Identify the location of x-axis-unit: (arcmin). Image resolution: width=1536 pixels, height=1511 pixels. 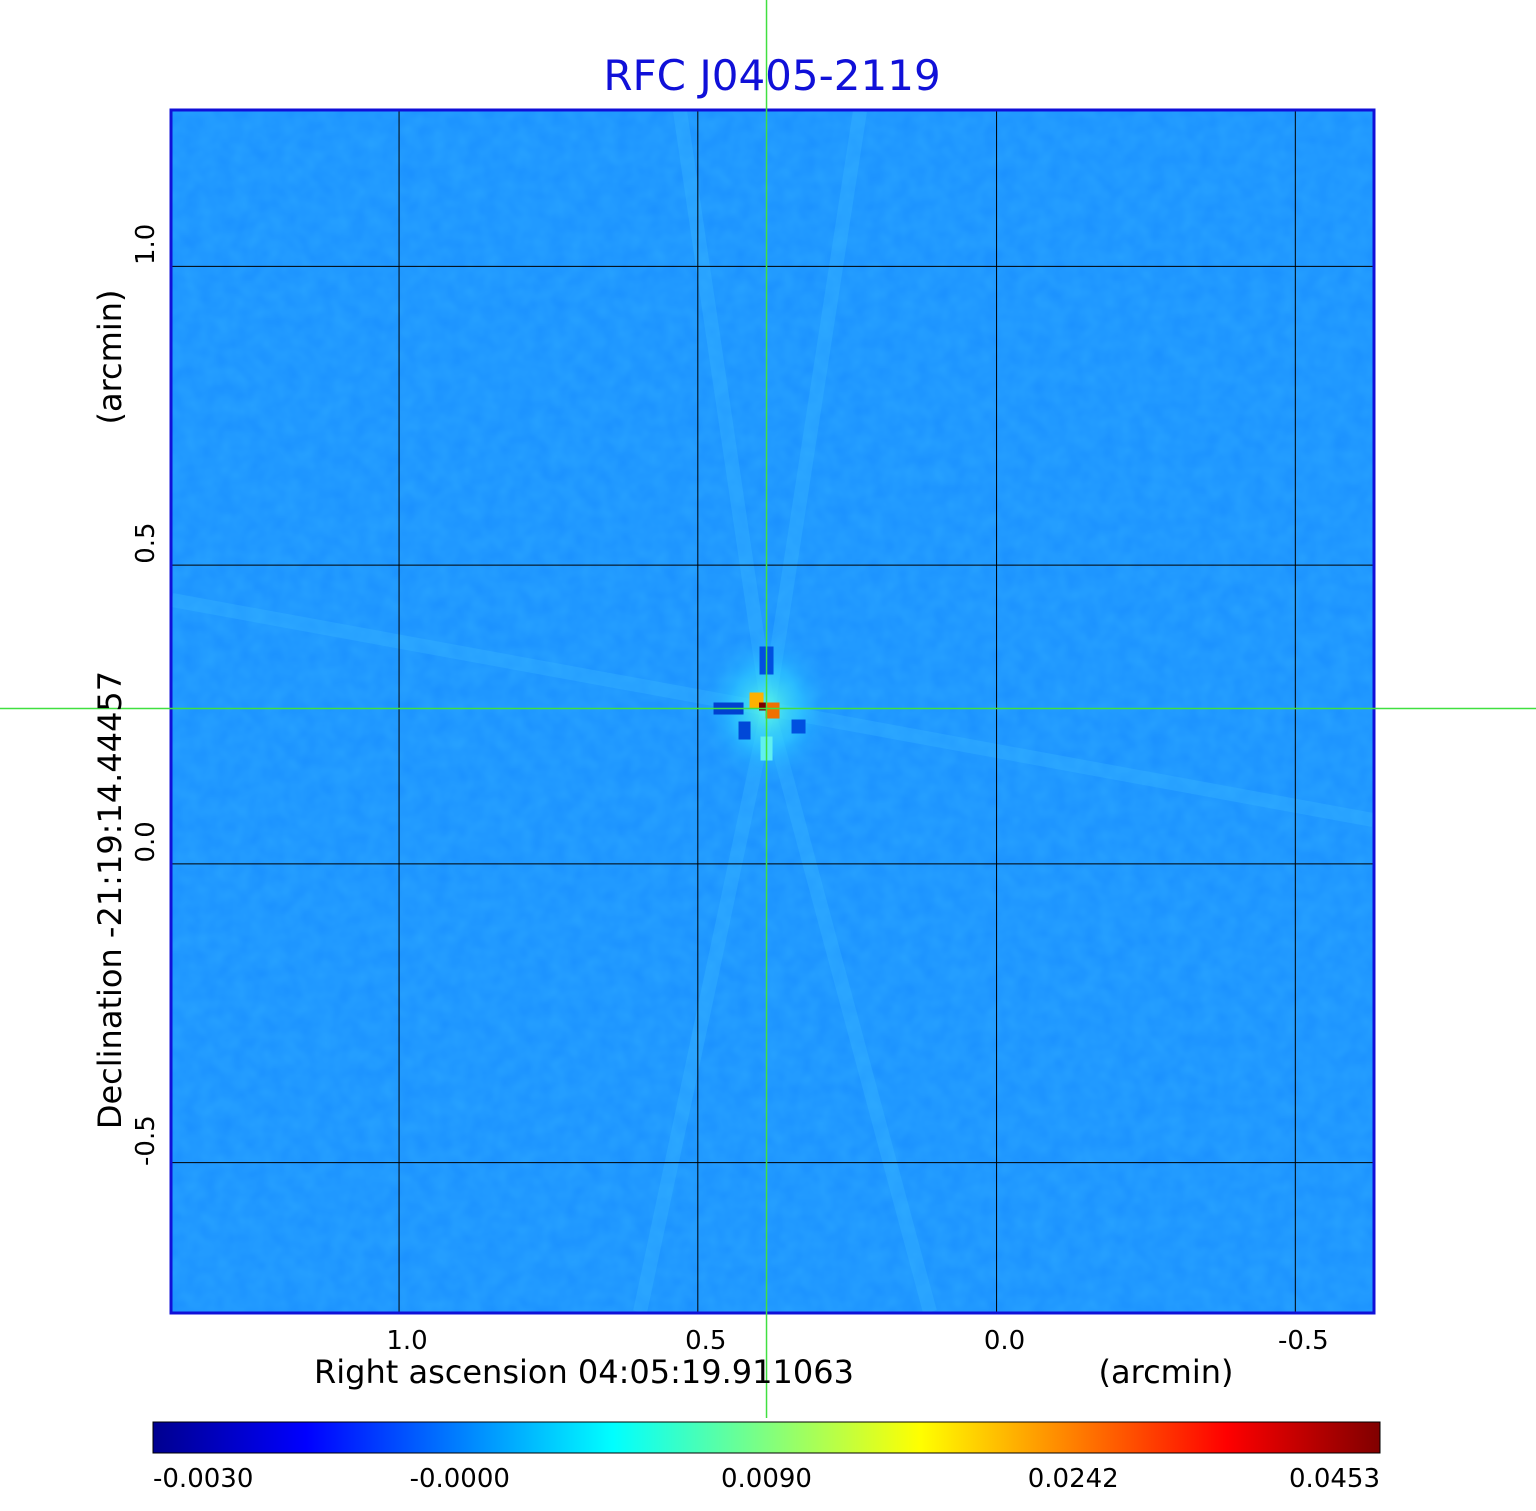
(1166, 1372).